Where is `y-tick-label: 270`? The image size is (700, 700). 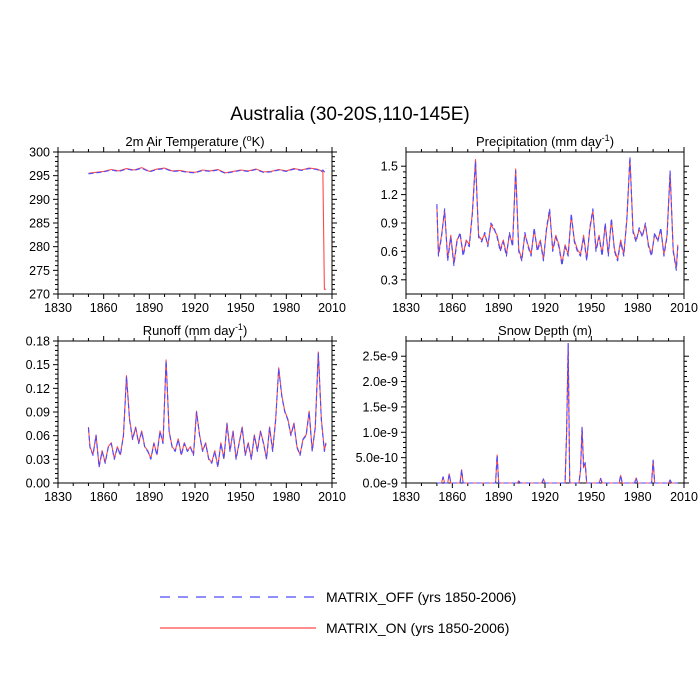
y-tick-label: 270 is located at coordinates (39, 295).